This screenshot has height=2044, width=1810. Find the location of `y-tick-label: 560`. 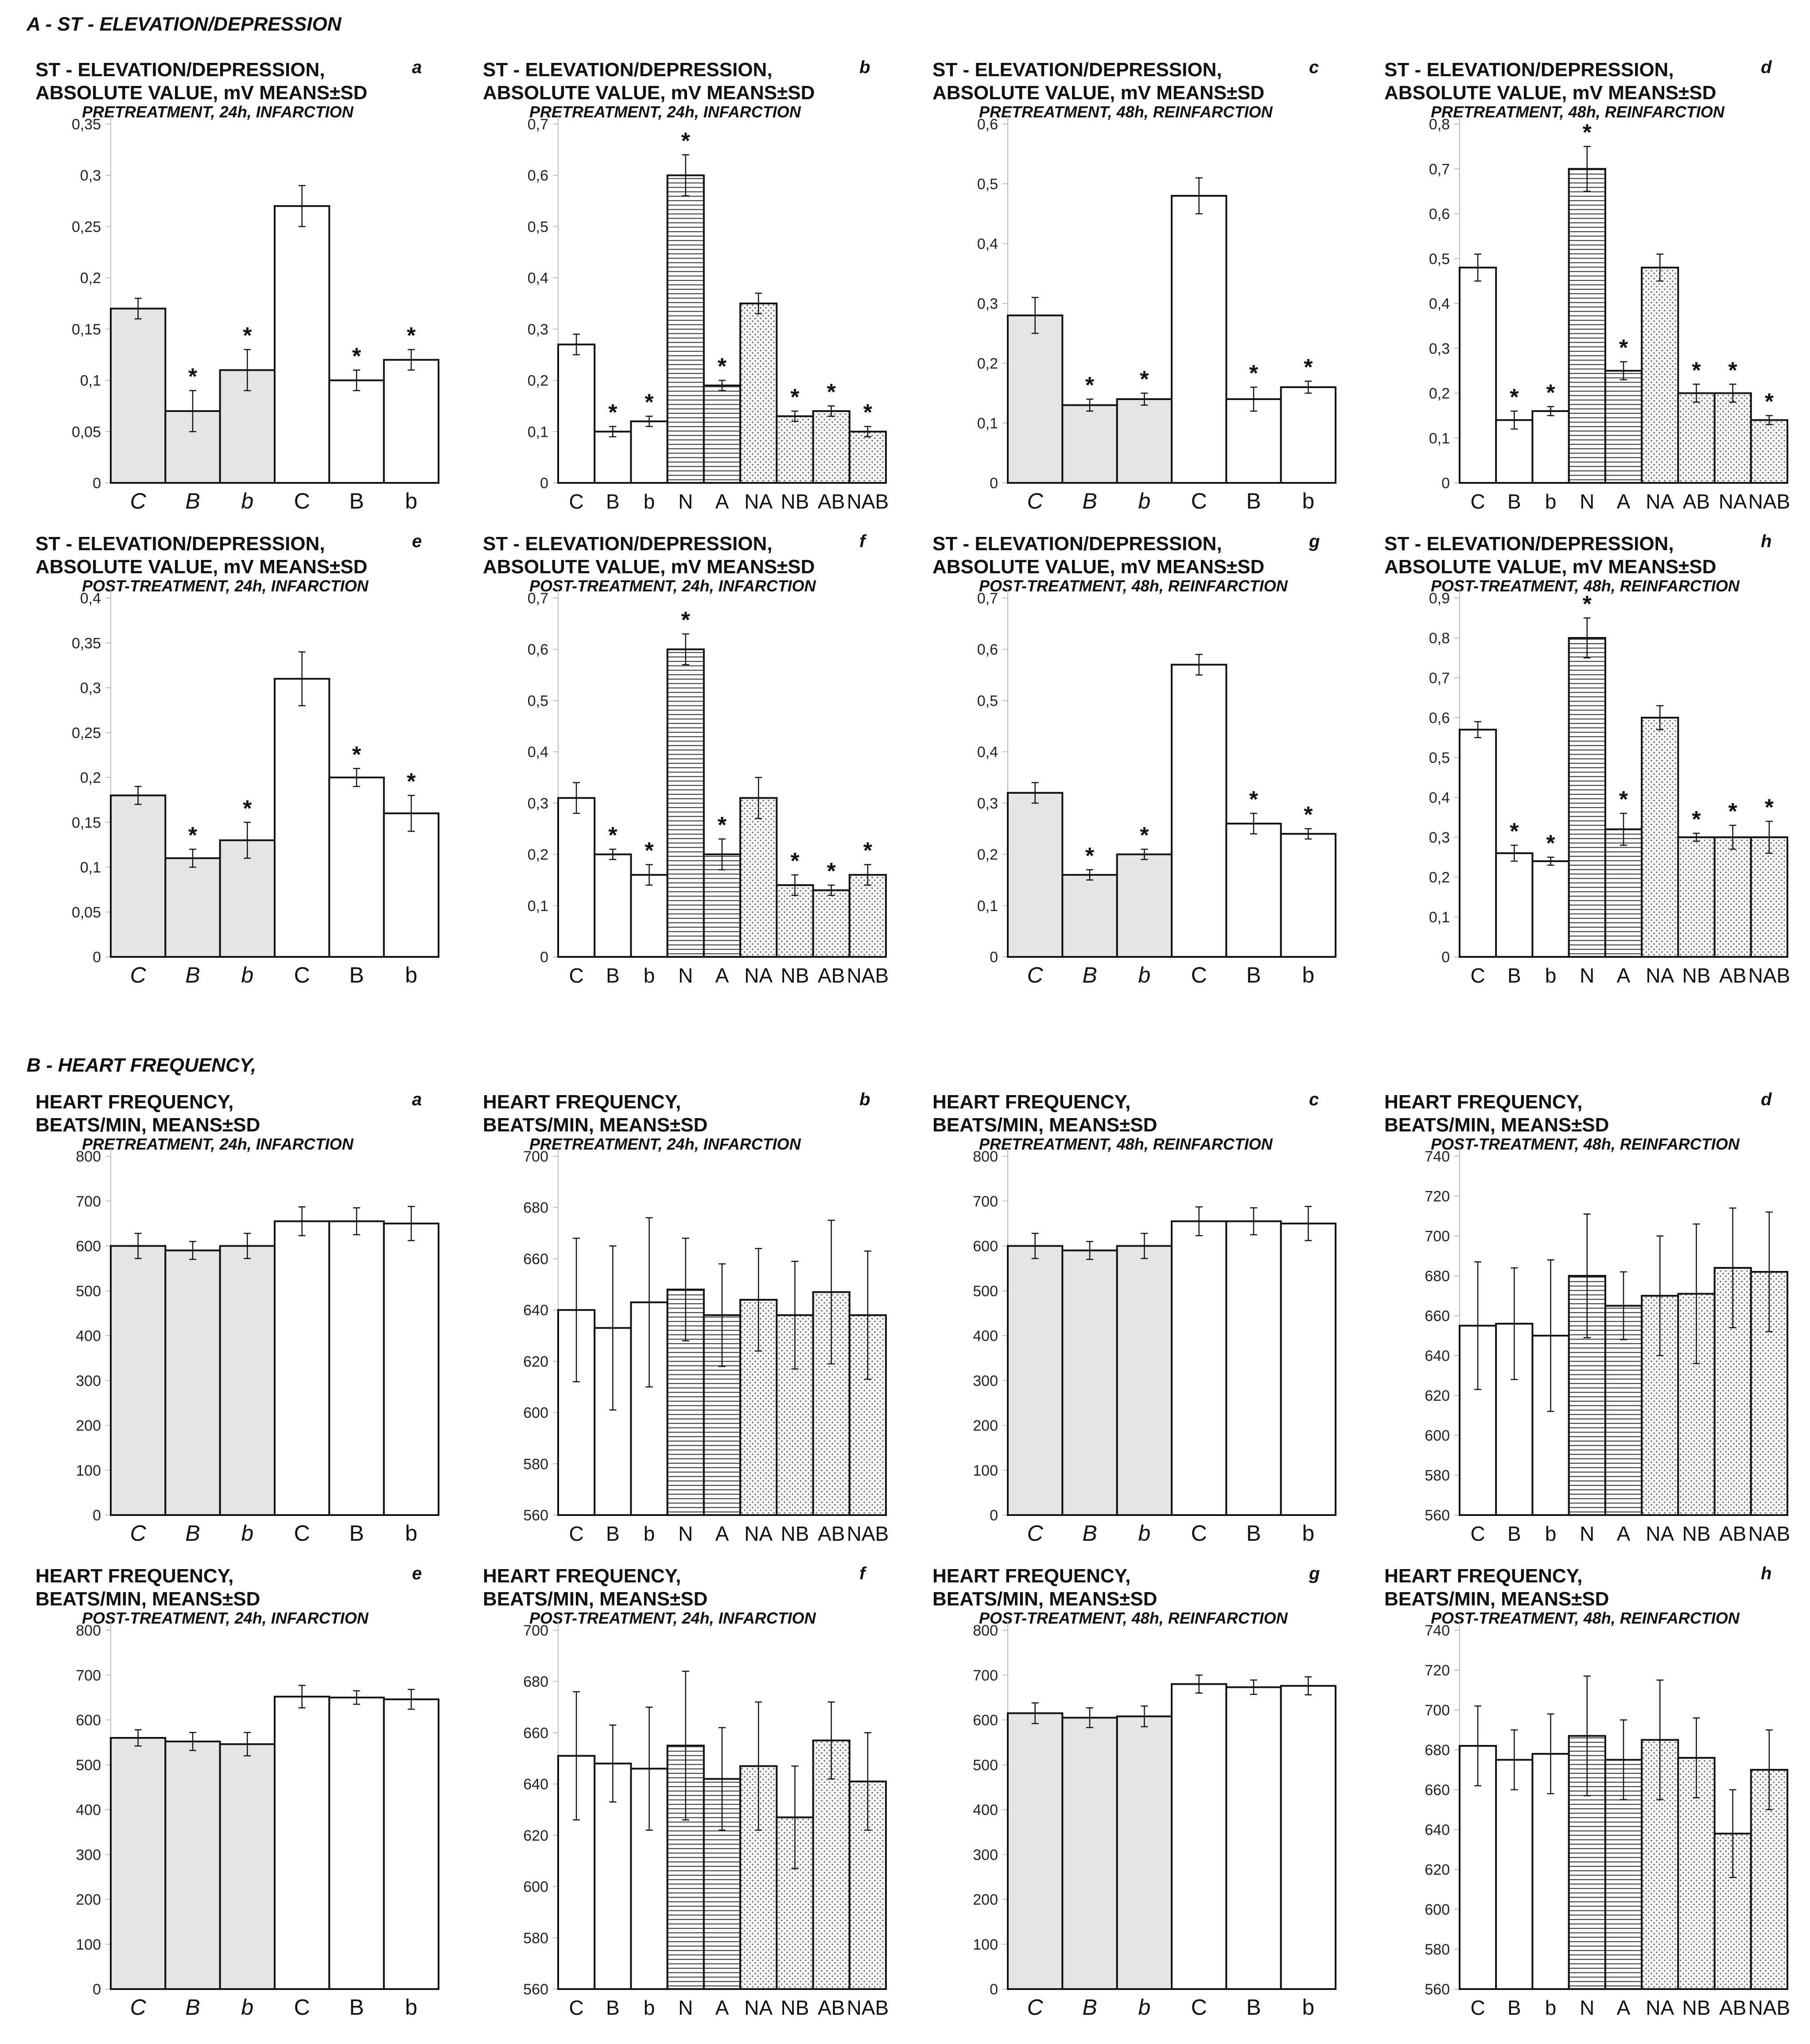

y-tick-label: 560 is located at coordinates (535, 1989).